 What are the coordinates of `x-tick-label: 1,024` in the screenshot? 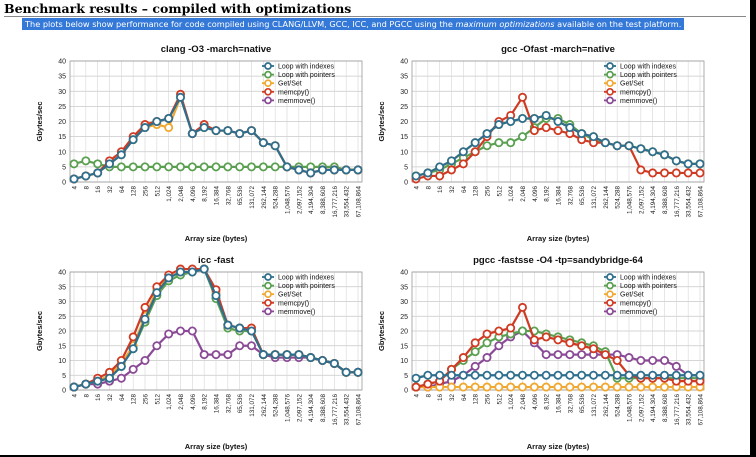 It's located at (511, 194).